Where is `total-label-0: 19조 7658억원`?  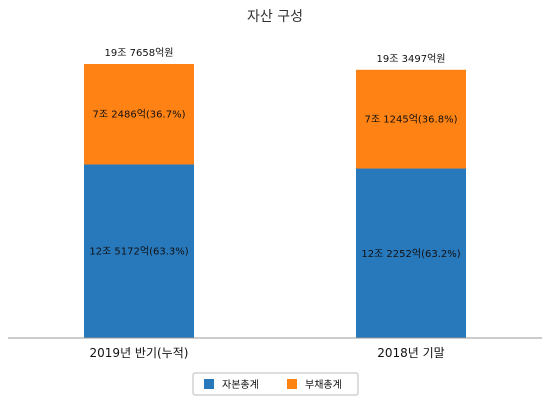 total-label-0: 19조 7658억원 is located at coordinates (139, 53).